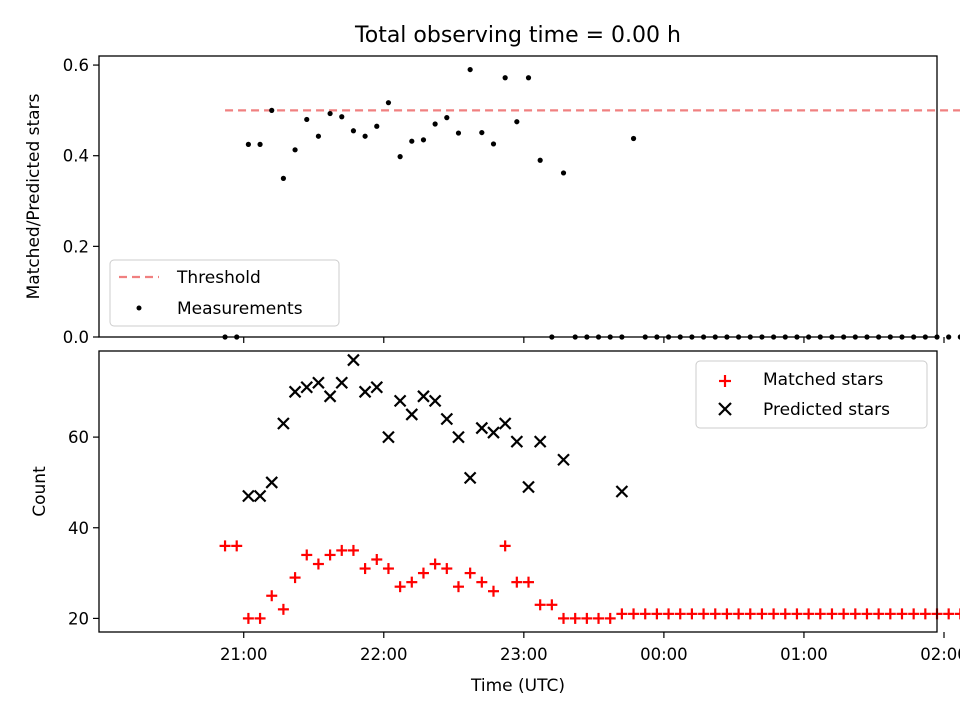 Image resolution: width=960 pixels, height=720 pixels. What do you see at coordinates (76, 156) in the screenshot?
I see `top-ytick-label: 0.4` at bounding box center [76, 156].